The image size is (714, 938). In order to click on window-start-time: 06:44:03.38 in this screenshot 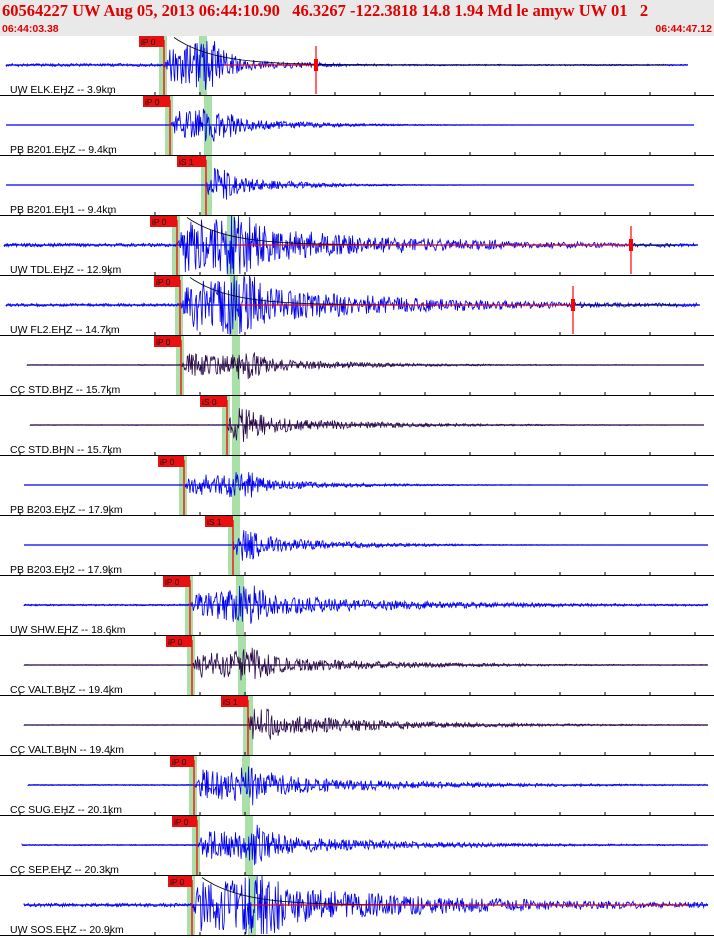, I will do `click(30, 29)`.